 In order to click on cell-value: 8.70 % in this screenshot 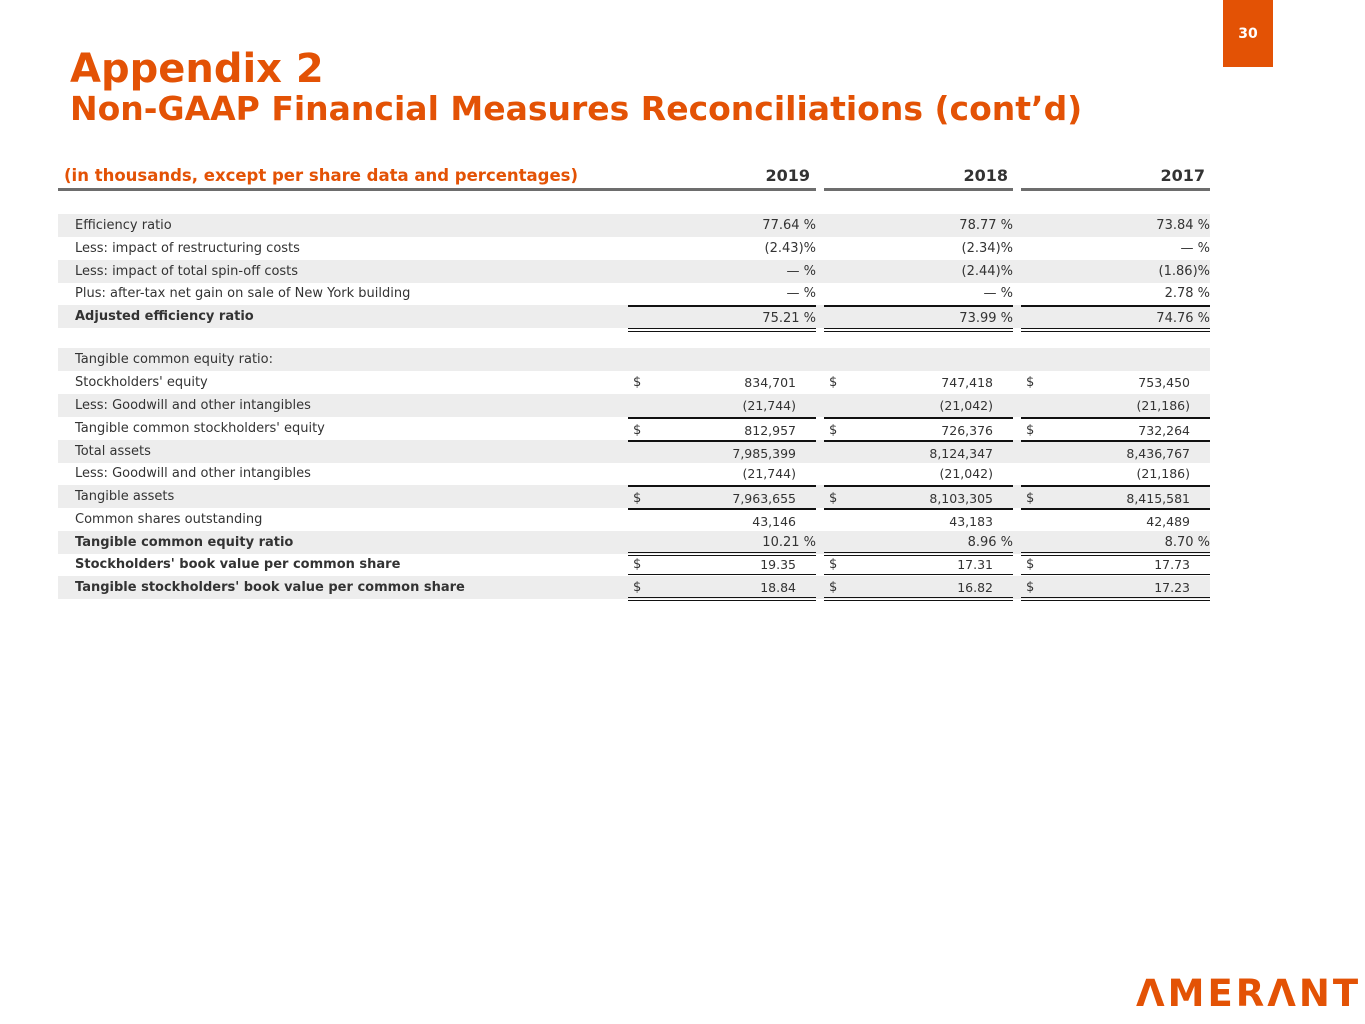, I will do `click(1187, 542)`.